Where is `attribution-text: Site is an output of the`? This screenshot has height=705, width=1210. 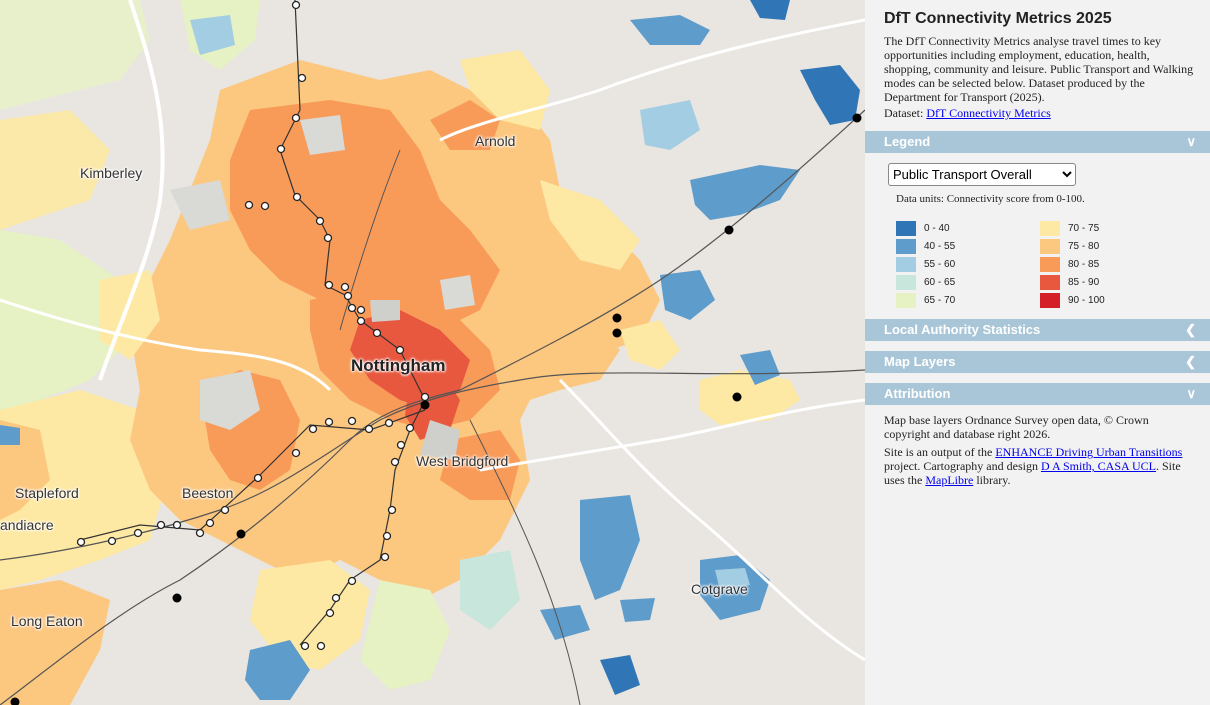
attribution-text: Site is an output of the is located at coordinates (938, 452).